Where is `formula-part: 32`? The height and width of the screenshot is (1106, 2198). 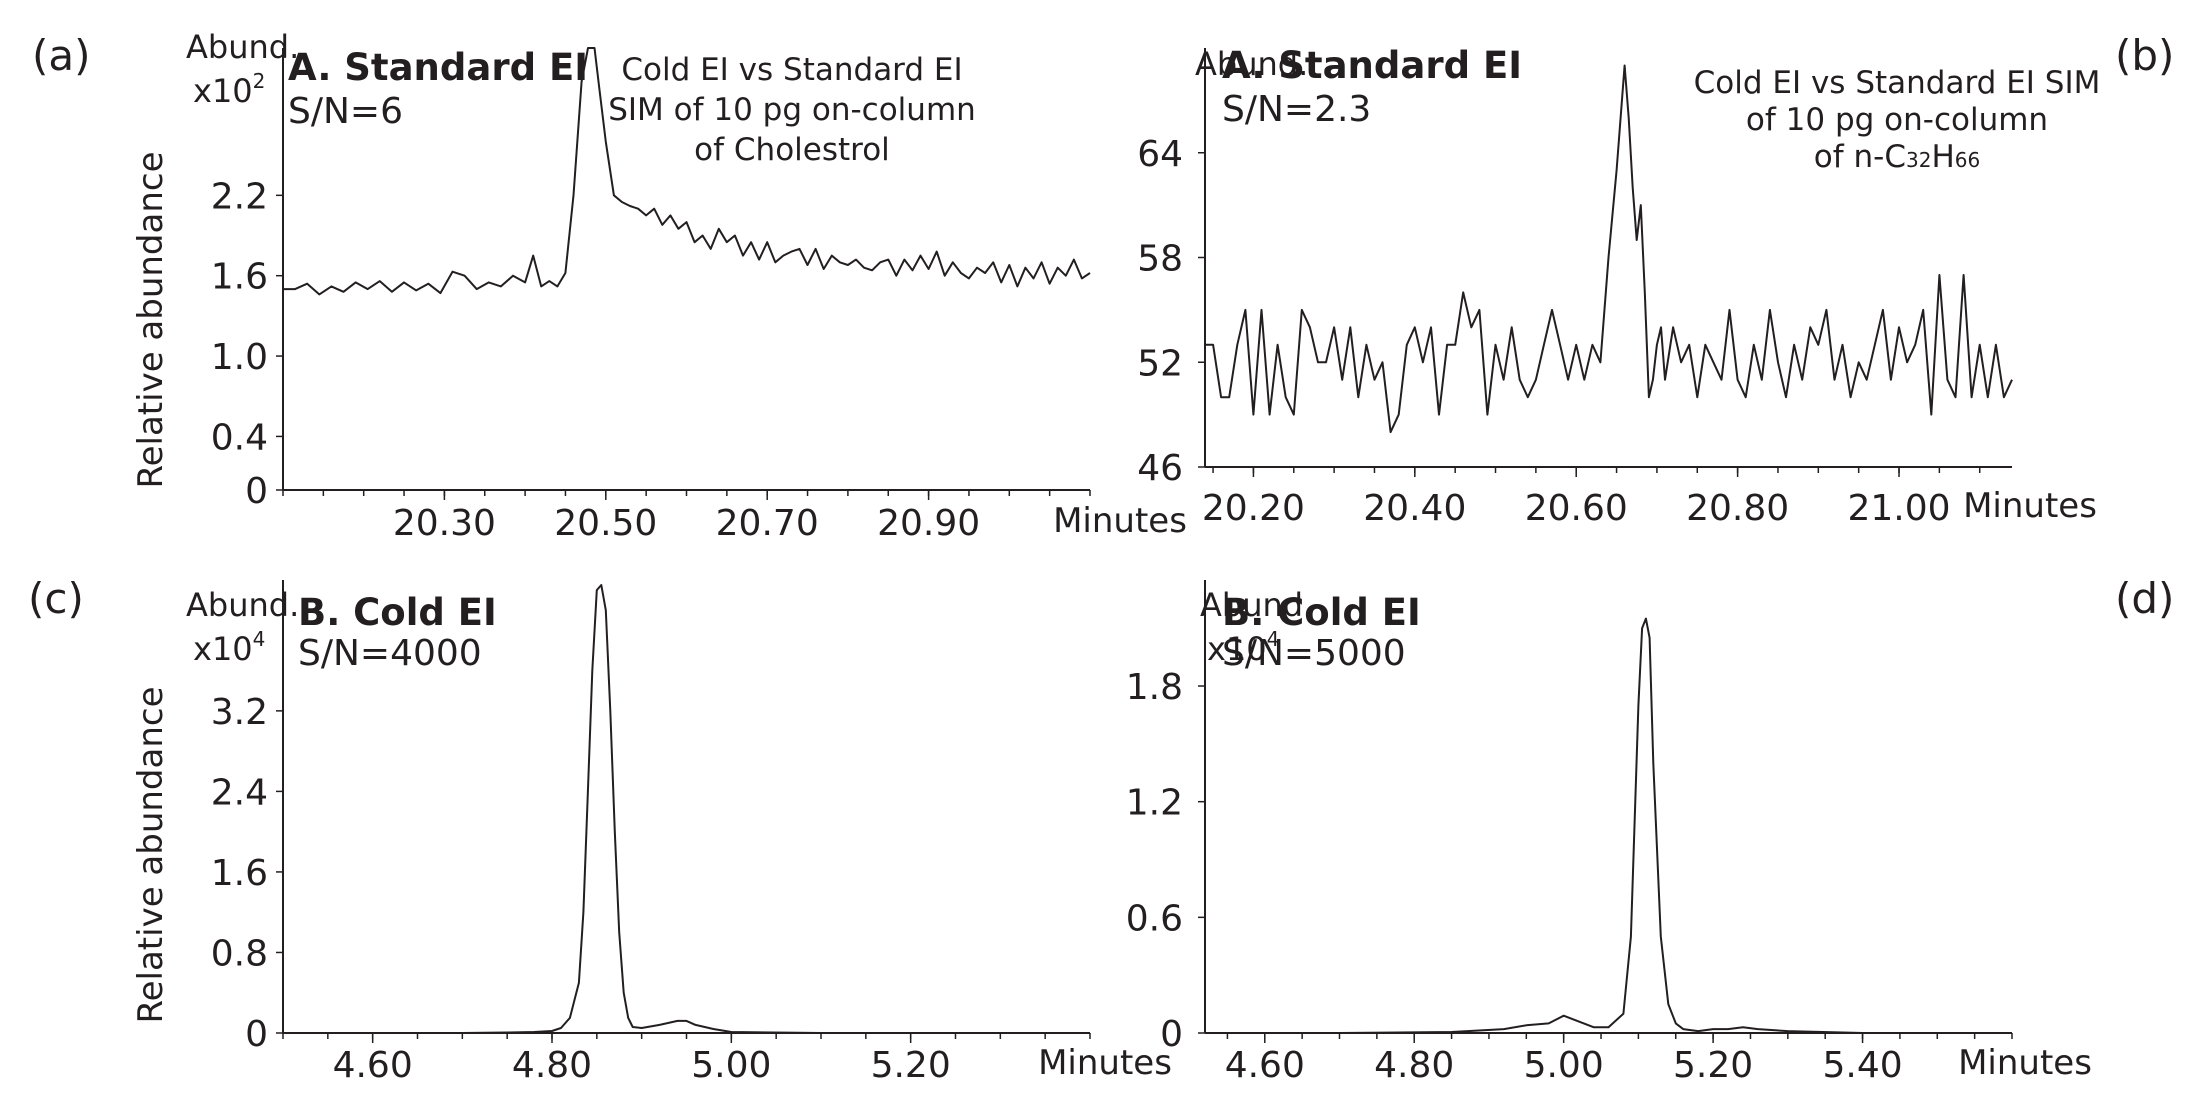
formula-part: 32 is located at coordinates (1918, 160).